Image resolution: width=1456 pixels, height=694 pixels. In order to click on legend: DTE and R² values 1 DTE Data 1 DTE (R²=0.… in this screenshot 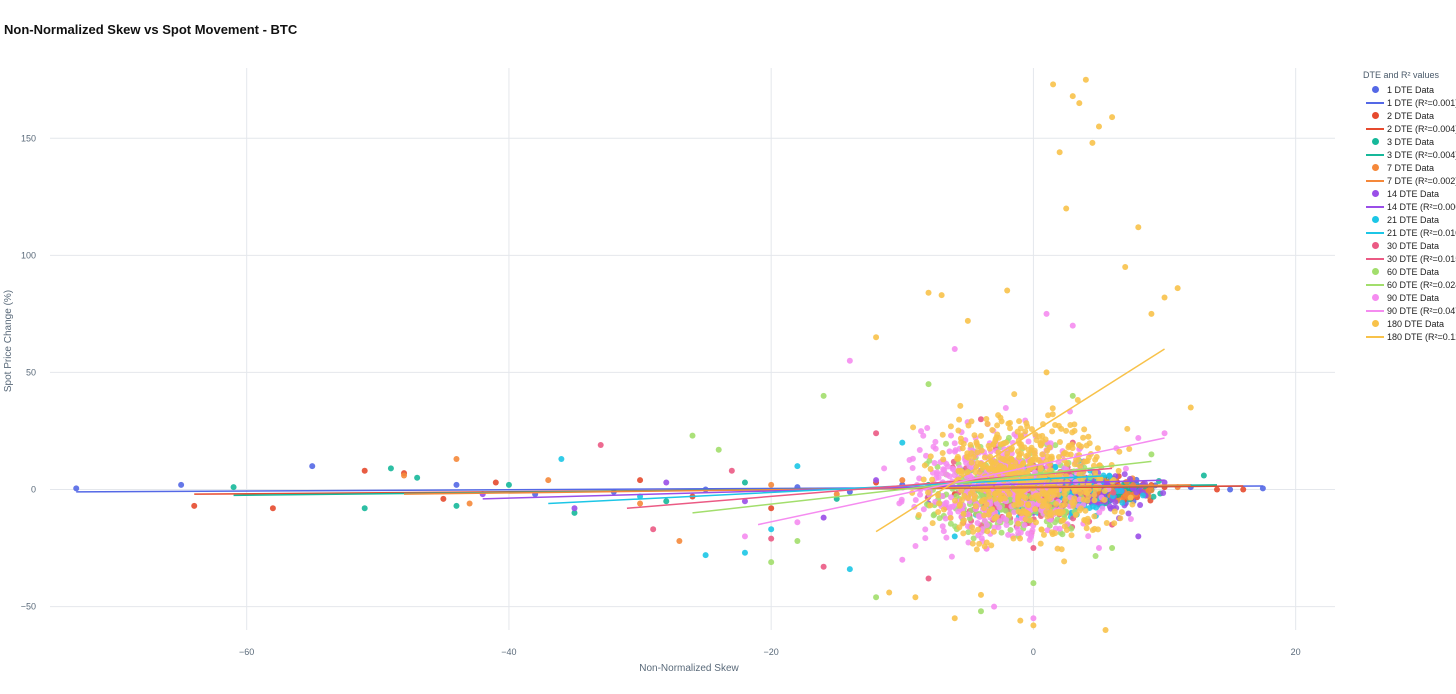, I will do `click(1409, 206)`.